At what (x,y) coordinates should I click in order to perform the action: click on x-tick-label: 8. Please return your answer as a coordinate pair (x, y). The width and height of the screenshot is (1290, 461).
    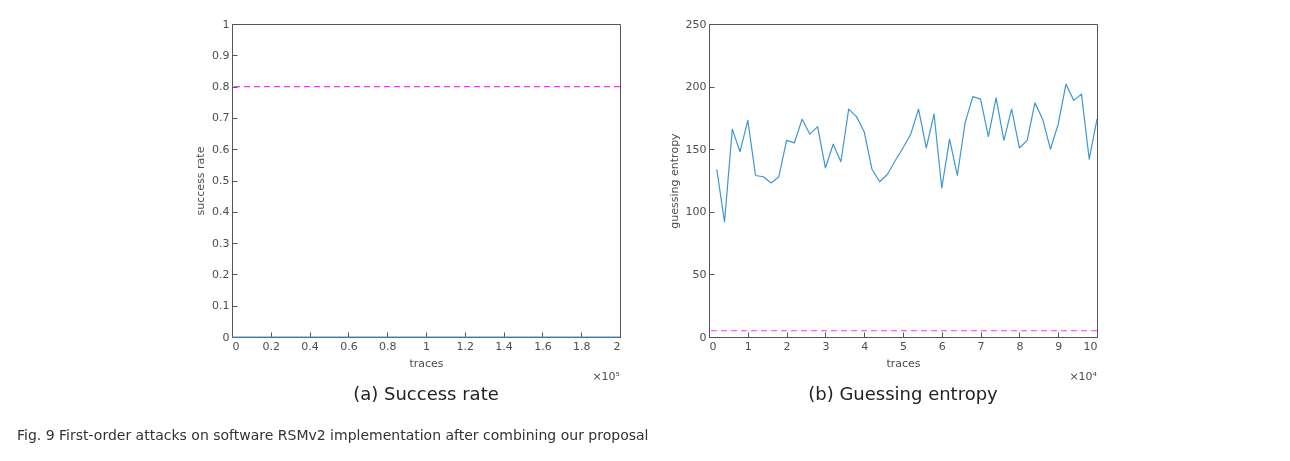
    Looking at the image, I should click on (1020, 346).